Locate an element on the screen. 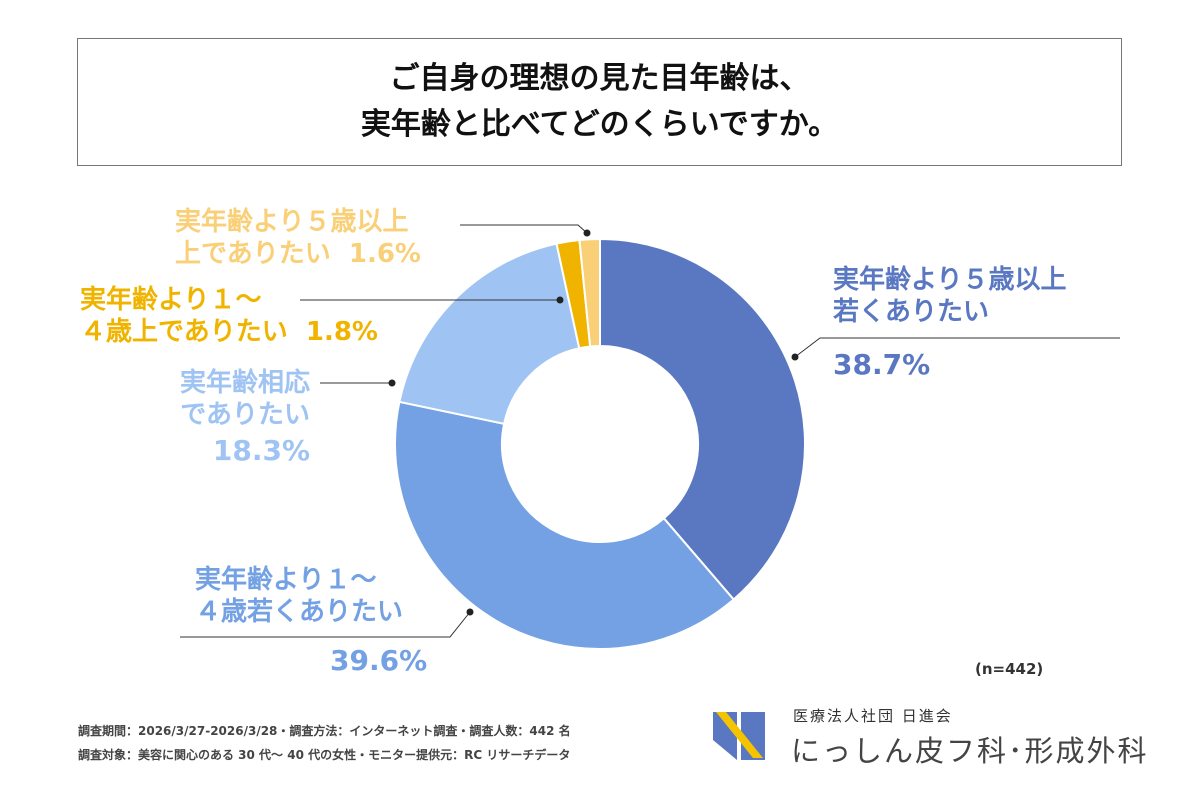  slice-label-4: 実年齢より５歳以上 上でありたい 1.6% is located at coordinates (298, 238).